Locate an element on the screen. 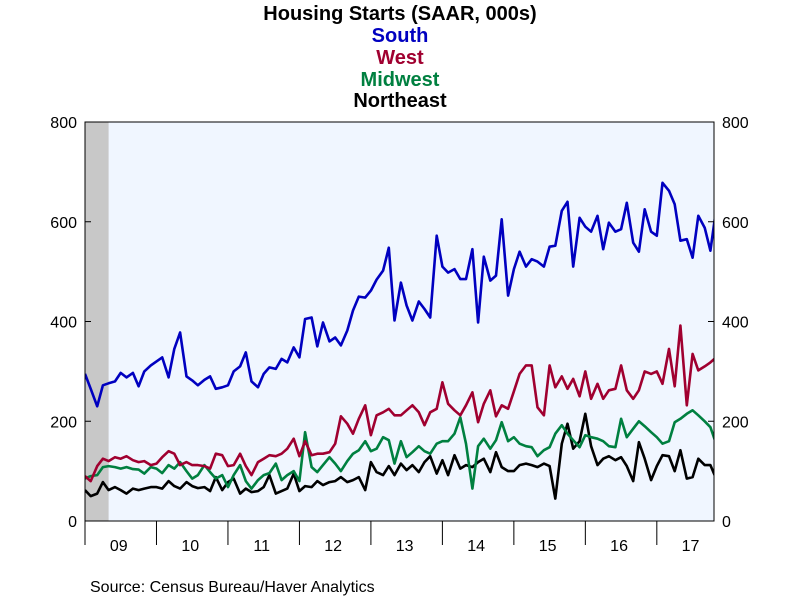 Image resolution: width=800 pixels, height=605 pixels. x-tick-label: 17 is located at coordinates (691, 546).